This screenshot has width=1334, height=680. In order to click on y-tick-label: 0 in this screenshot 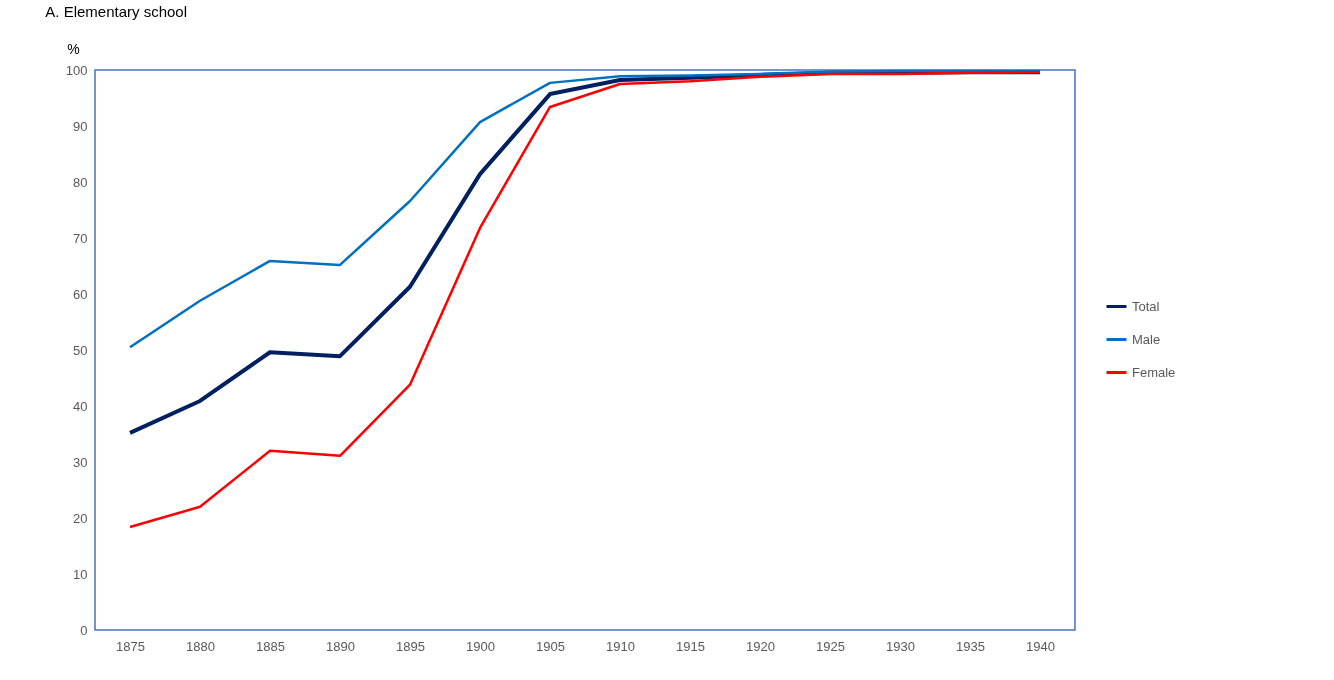, I will do `click(84, 630)`.